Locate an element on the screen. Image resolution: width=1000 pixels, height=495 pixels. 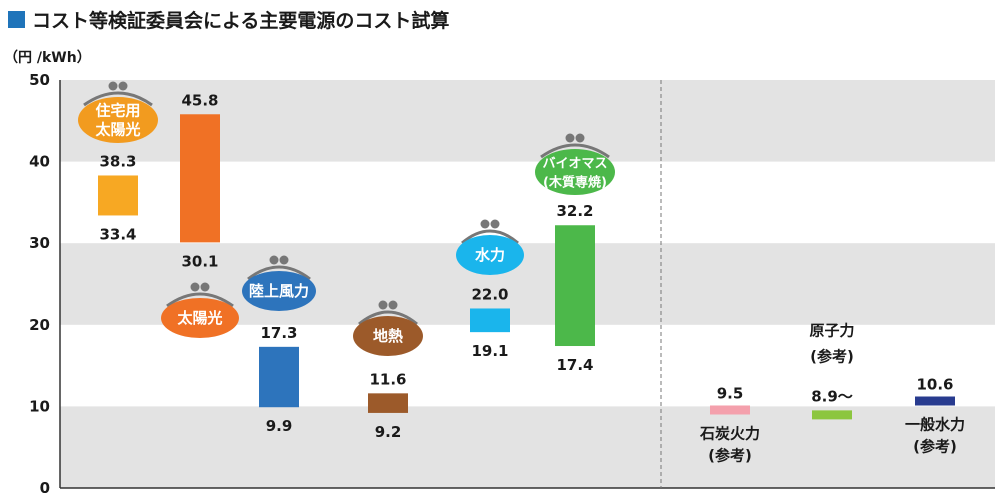
purse-label-text: 住宅用 is located at coordinates (117, 111).